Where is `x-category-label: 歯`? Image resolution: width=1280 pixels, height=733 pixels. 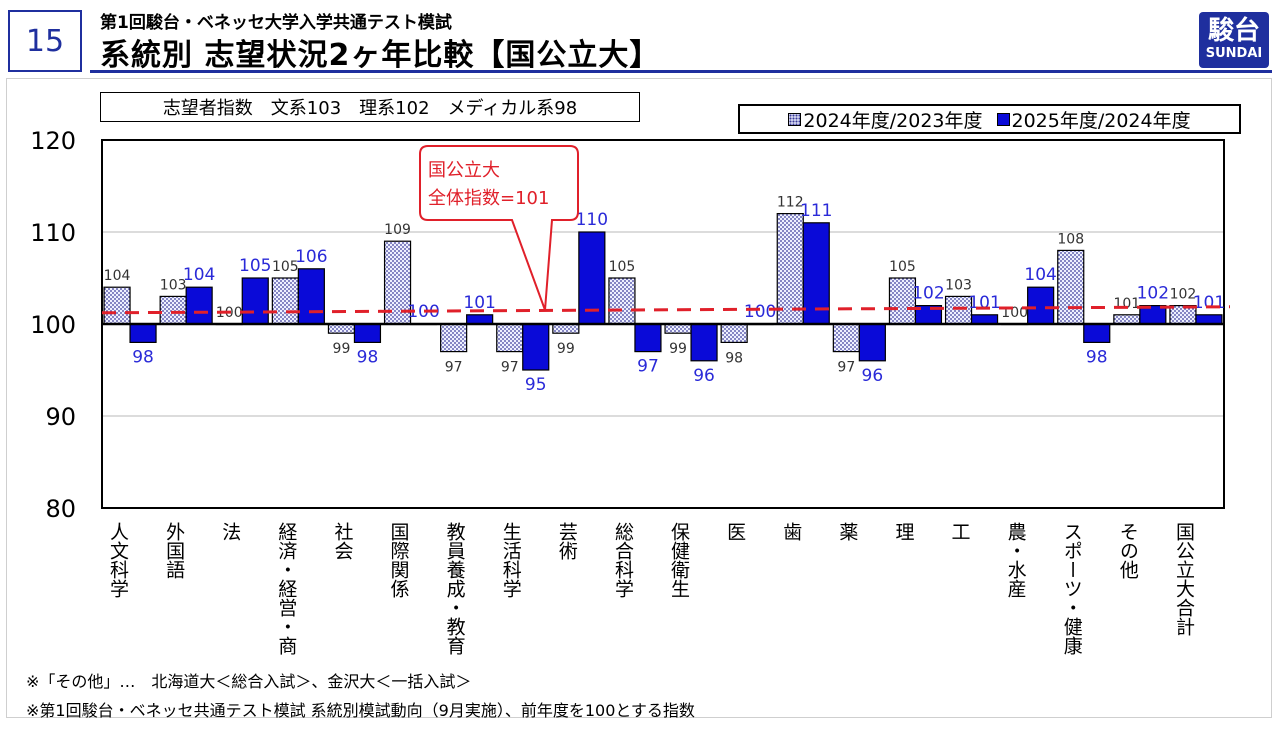 x-category-label: 歯 is located at coordinates (791, 531).